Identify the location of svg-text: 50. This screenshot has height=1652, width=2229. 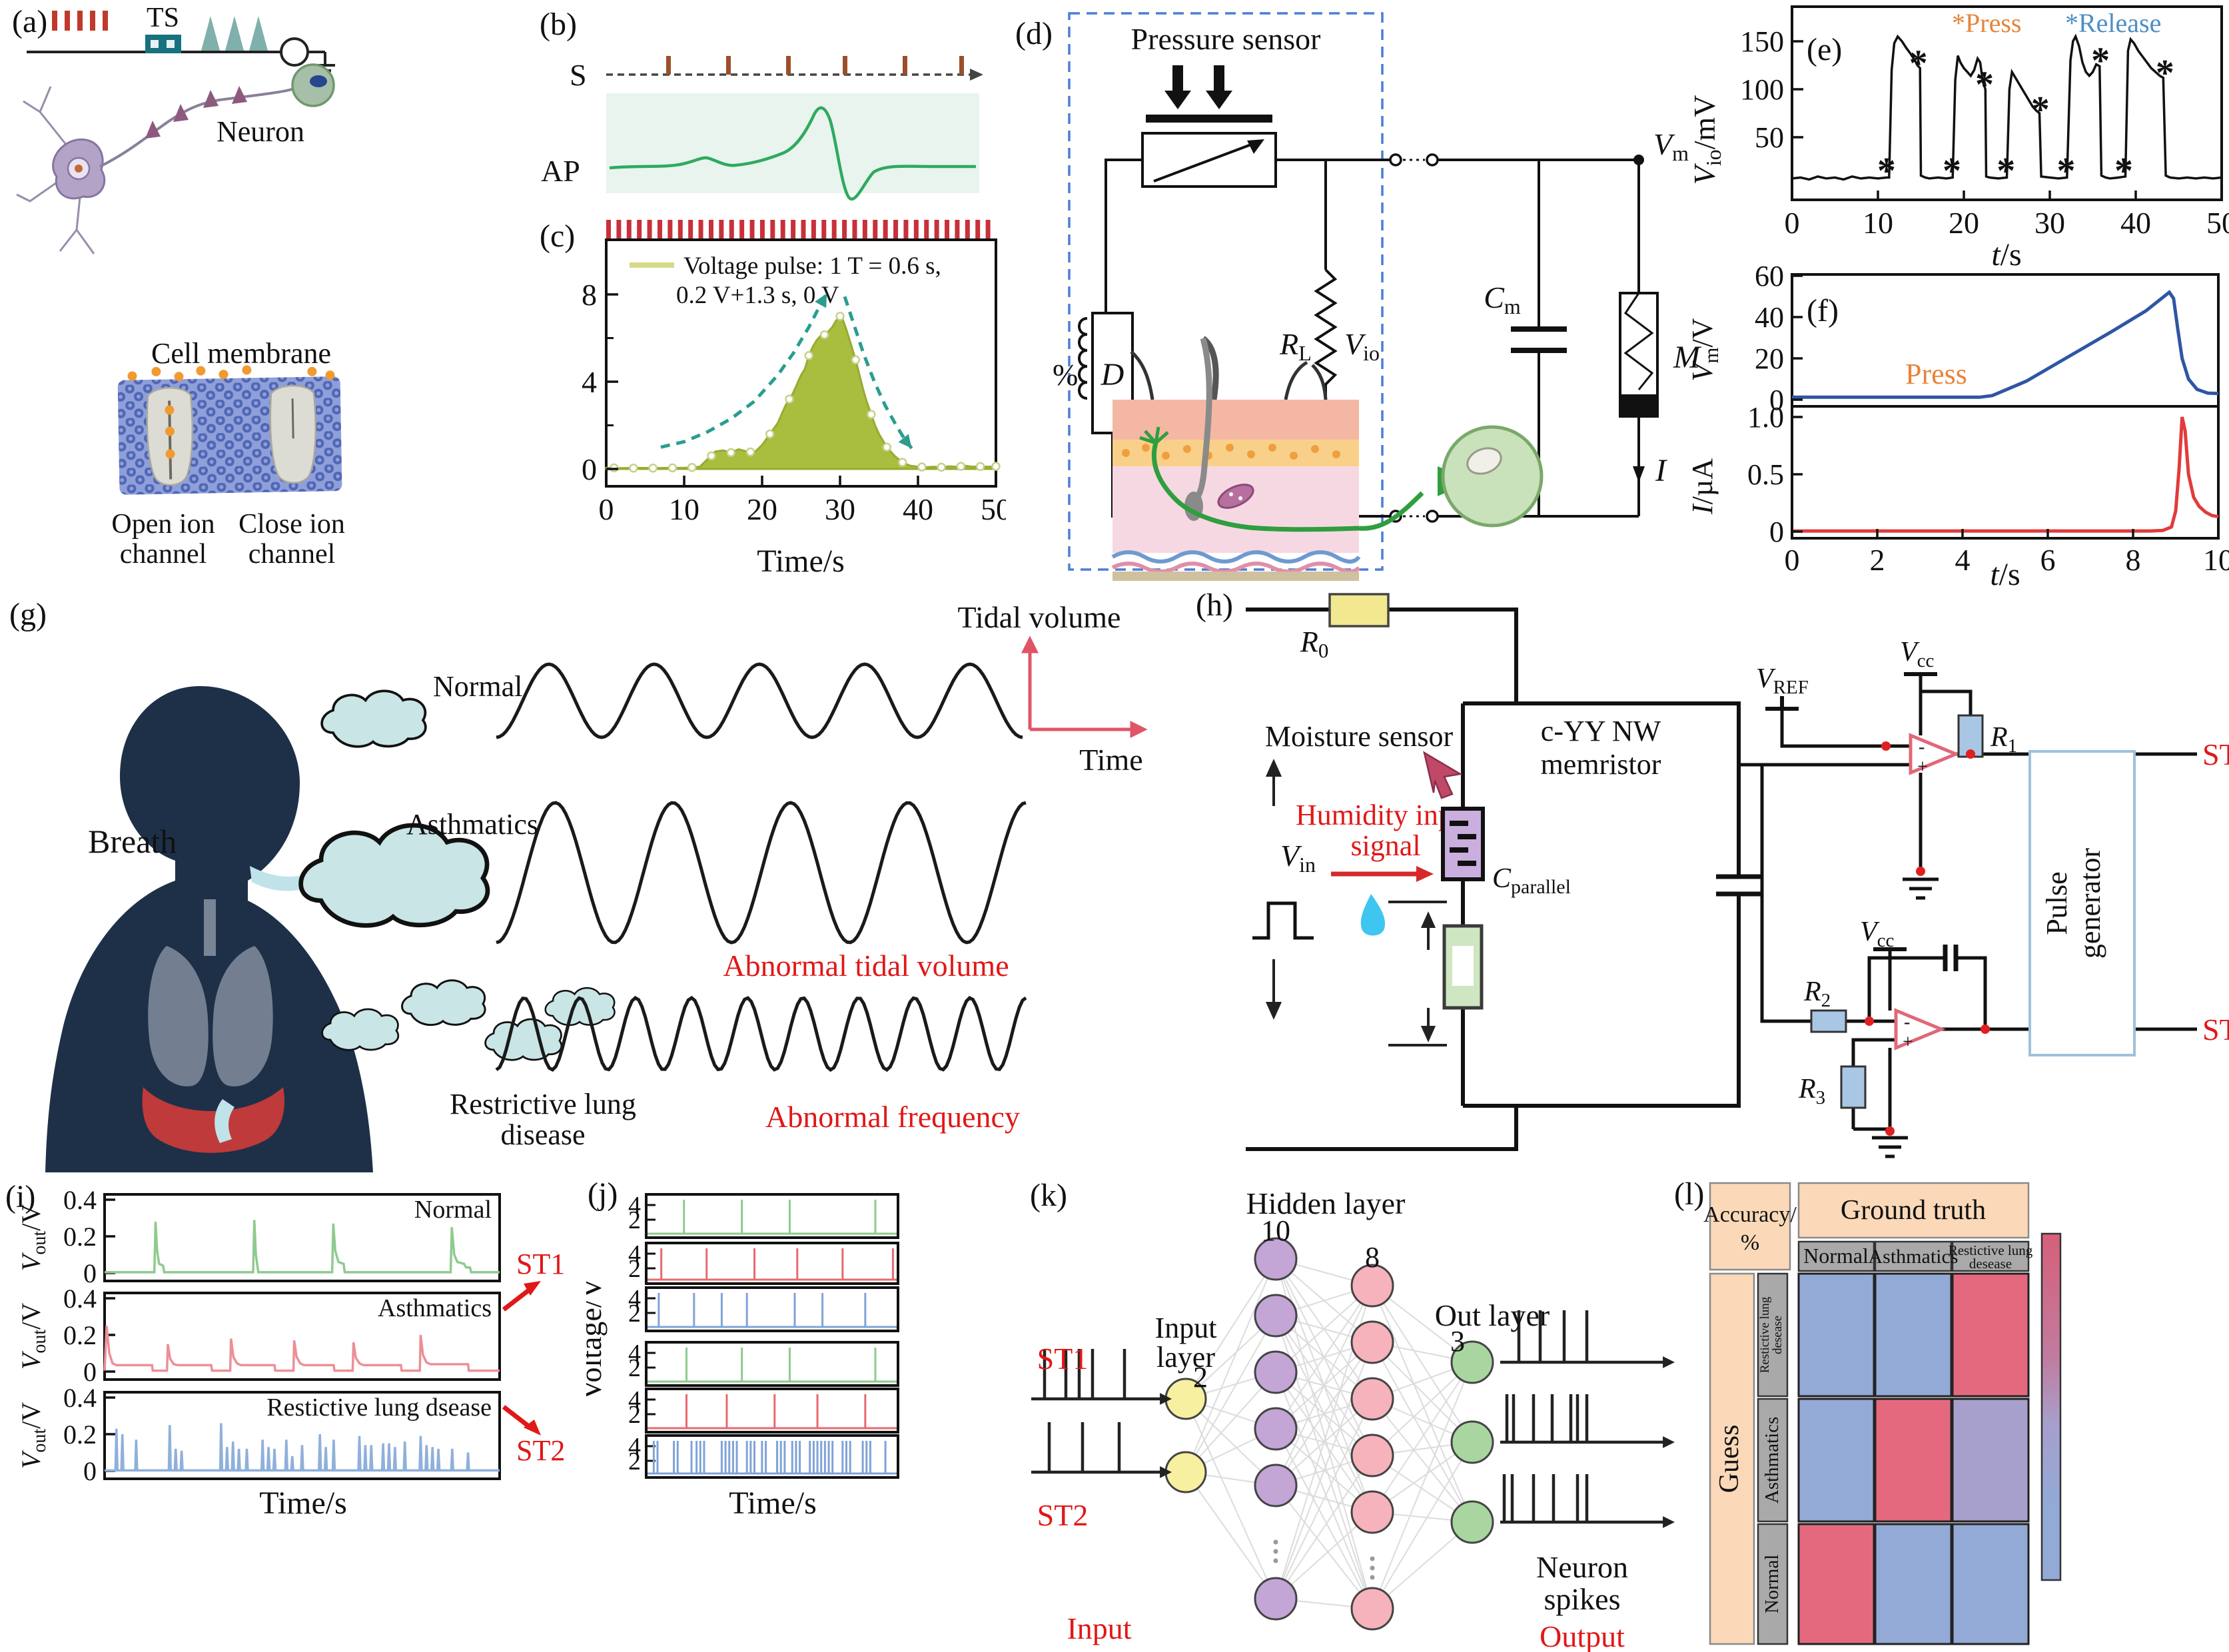
(993, 509).